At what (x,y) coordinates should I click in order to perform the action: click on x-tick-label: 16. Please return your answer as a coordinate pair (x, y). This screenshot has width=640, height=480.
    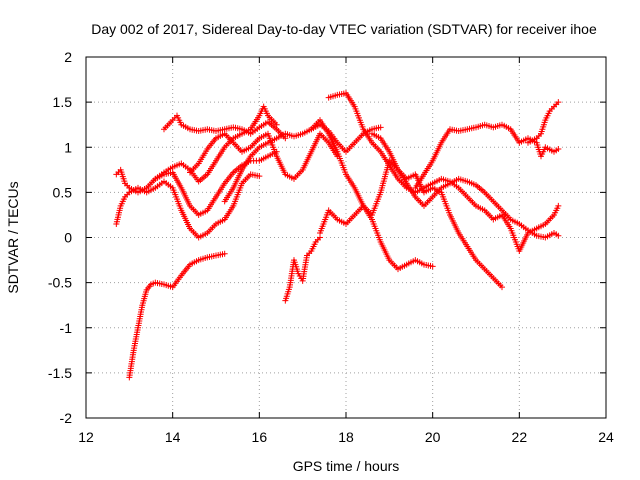
    Looking at the image, I should click on (260, 437).